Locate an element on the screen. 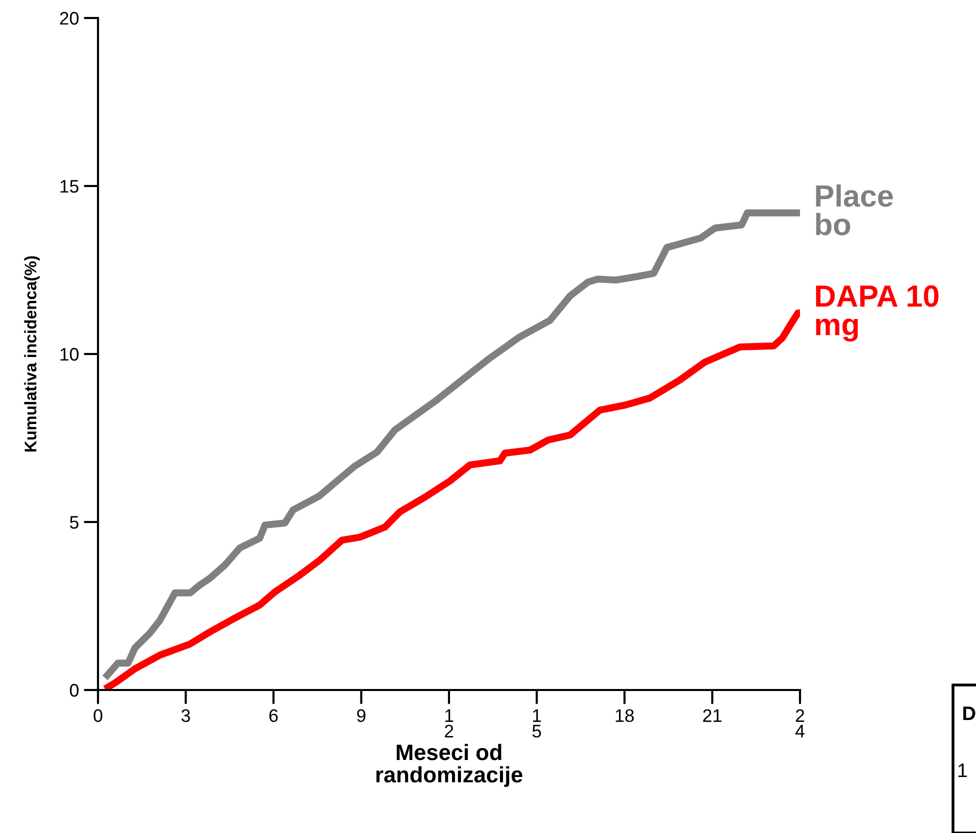 This screenshot has height=833, width=976. x-tick-label: 0 is located at coordinates (98, 715).